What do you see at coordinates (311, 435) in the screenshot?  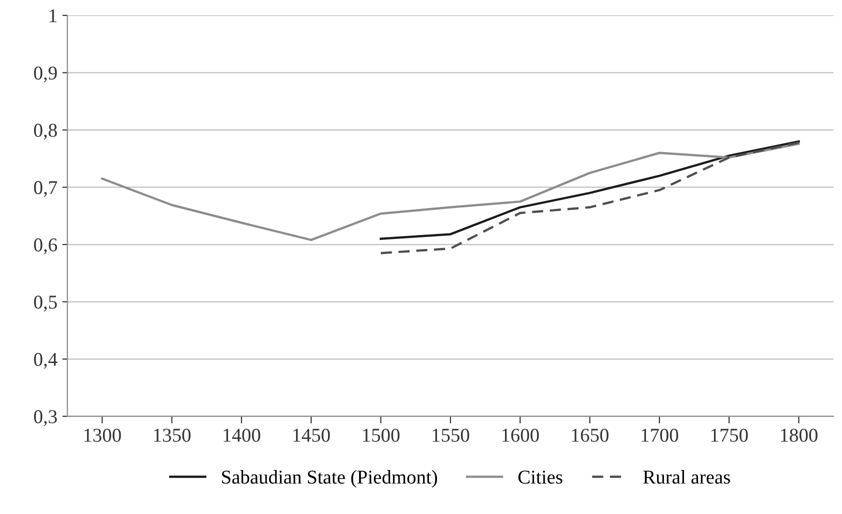 I see `x-tick-label: 1450` at bounding box center [311, 435].